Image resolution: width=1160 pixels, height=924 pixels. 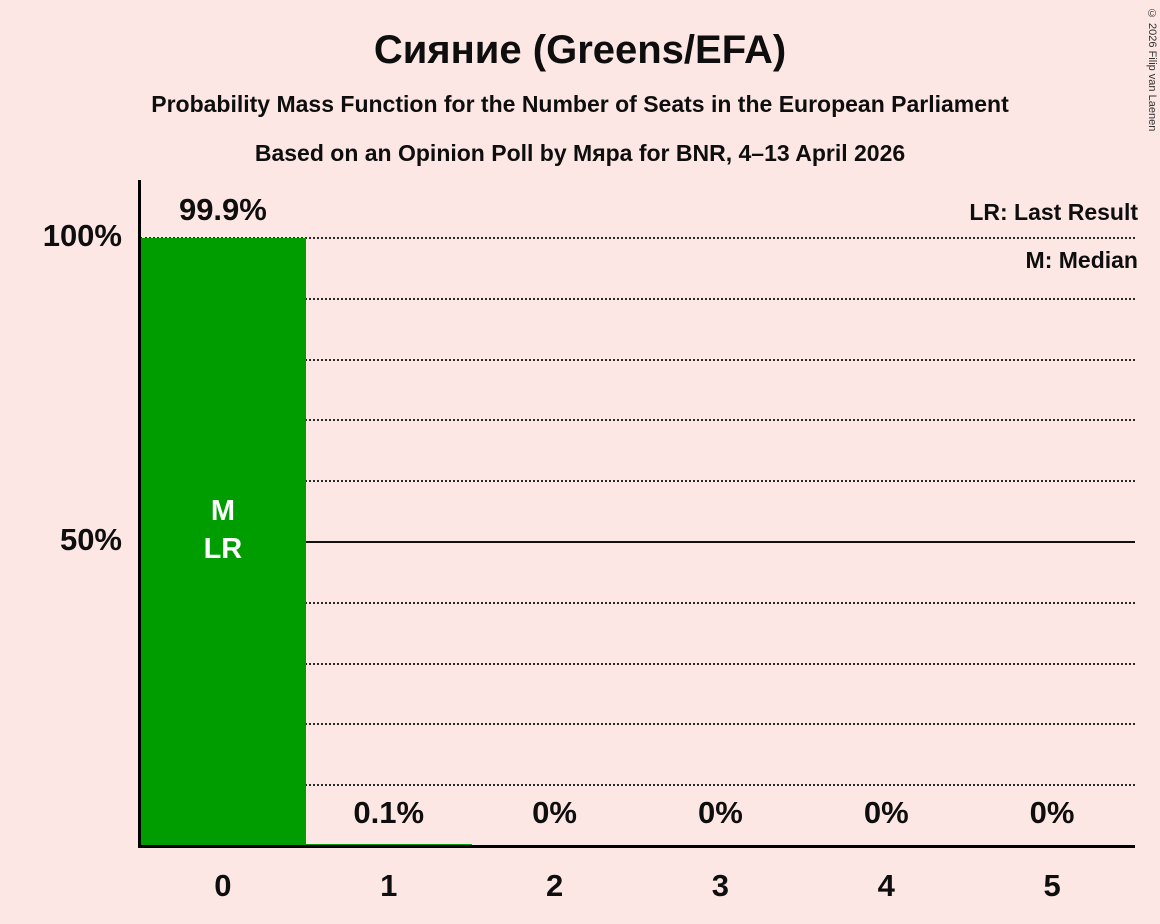 I want to click on x-tick-5: 5, so click(x=1052, y=885).